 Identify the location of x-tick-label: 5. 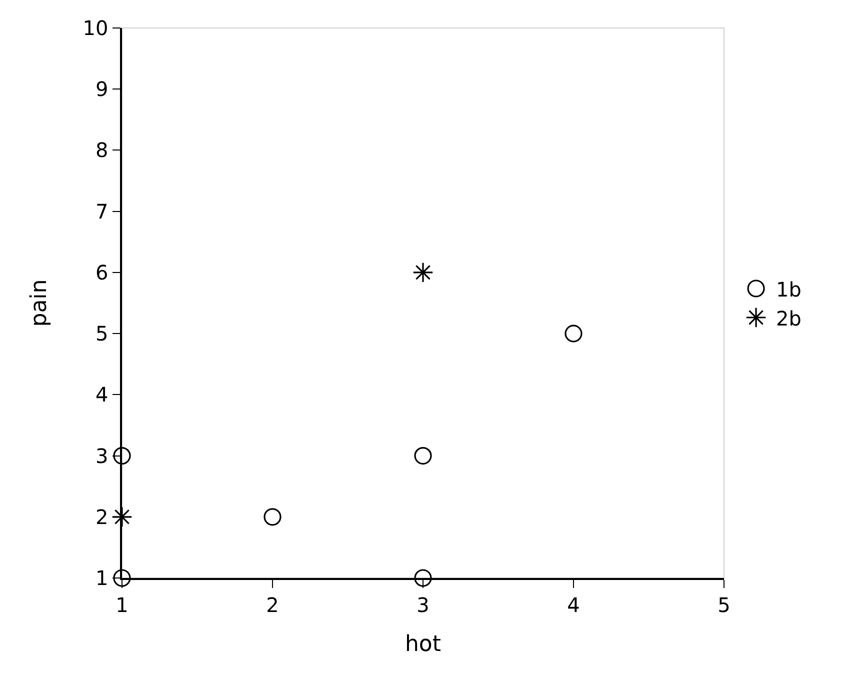
(724, 604).